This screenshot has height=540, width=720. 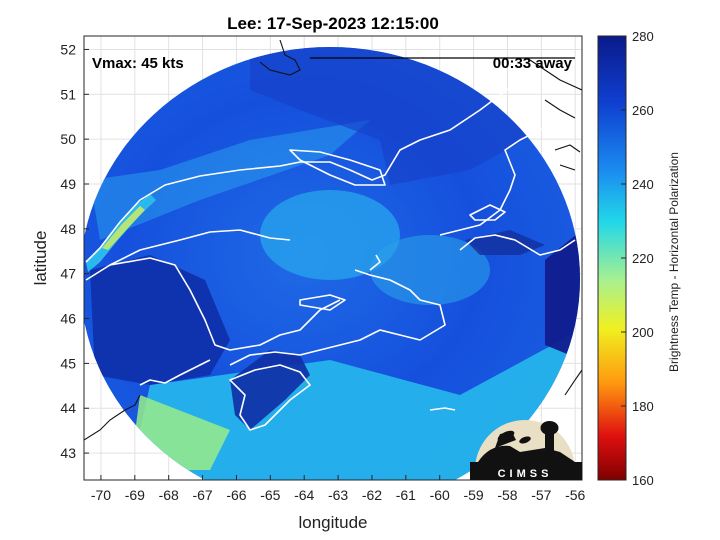 I want to click on colorbar-tick-label: 200, so click(x=643, y=332).